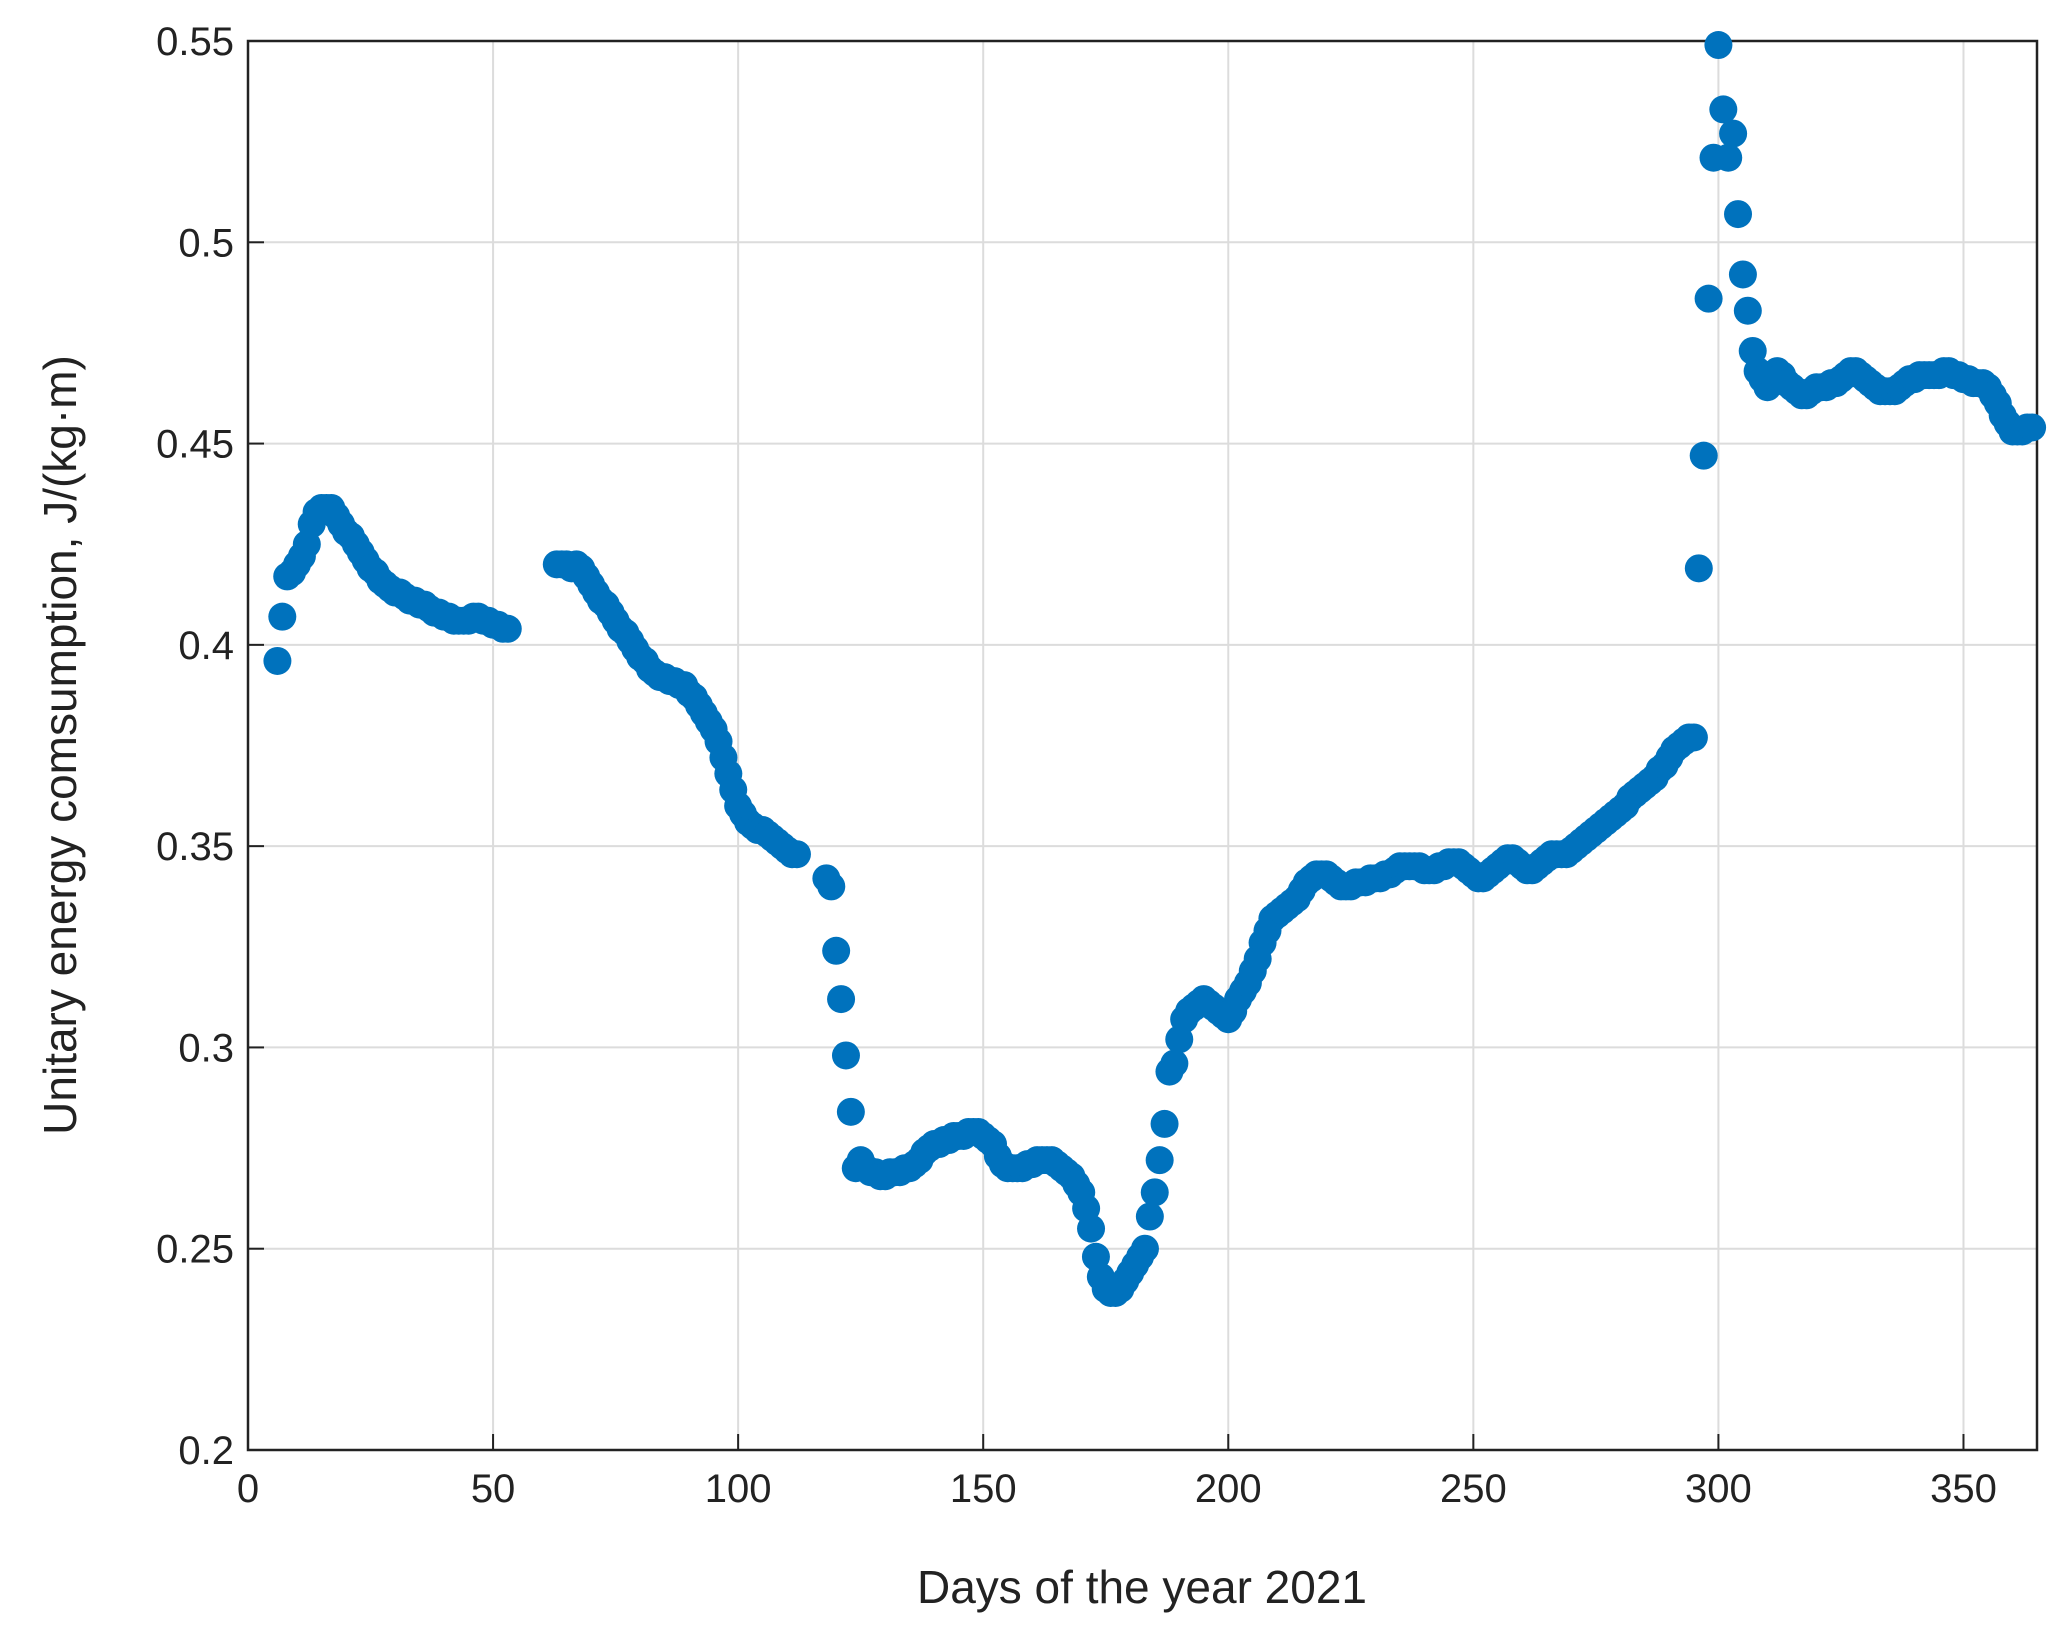  What do you see at coordinates (1228, 1489) in the screenshot?
I see `x-tick-label: 200` at bounding box center [1228, 1489].